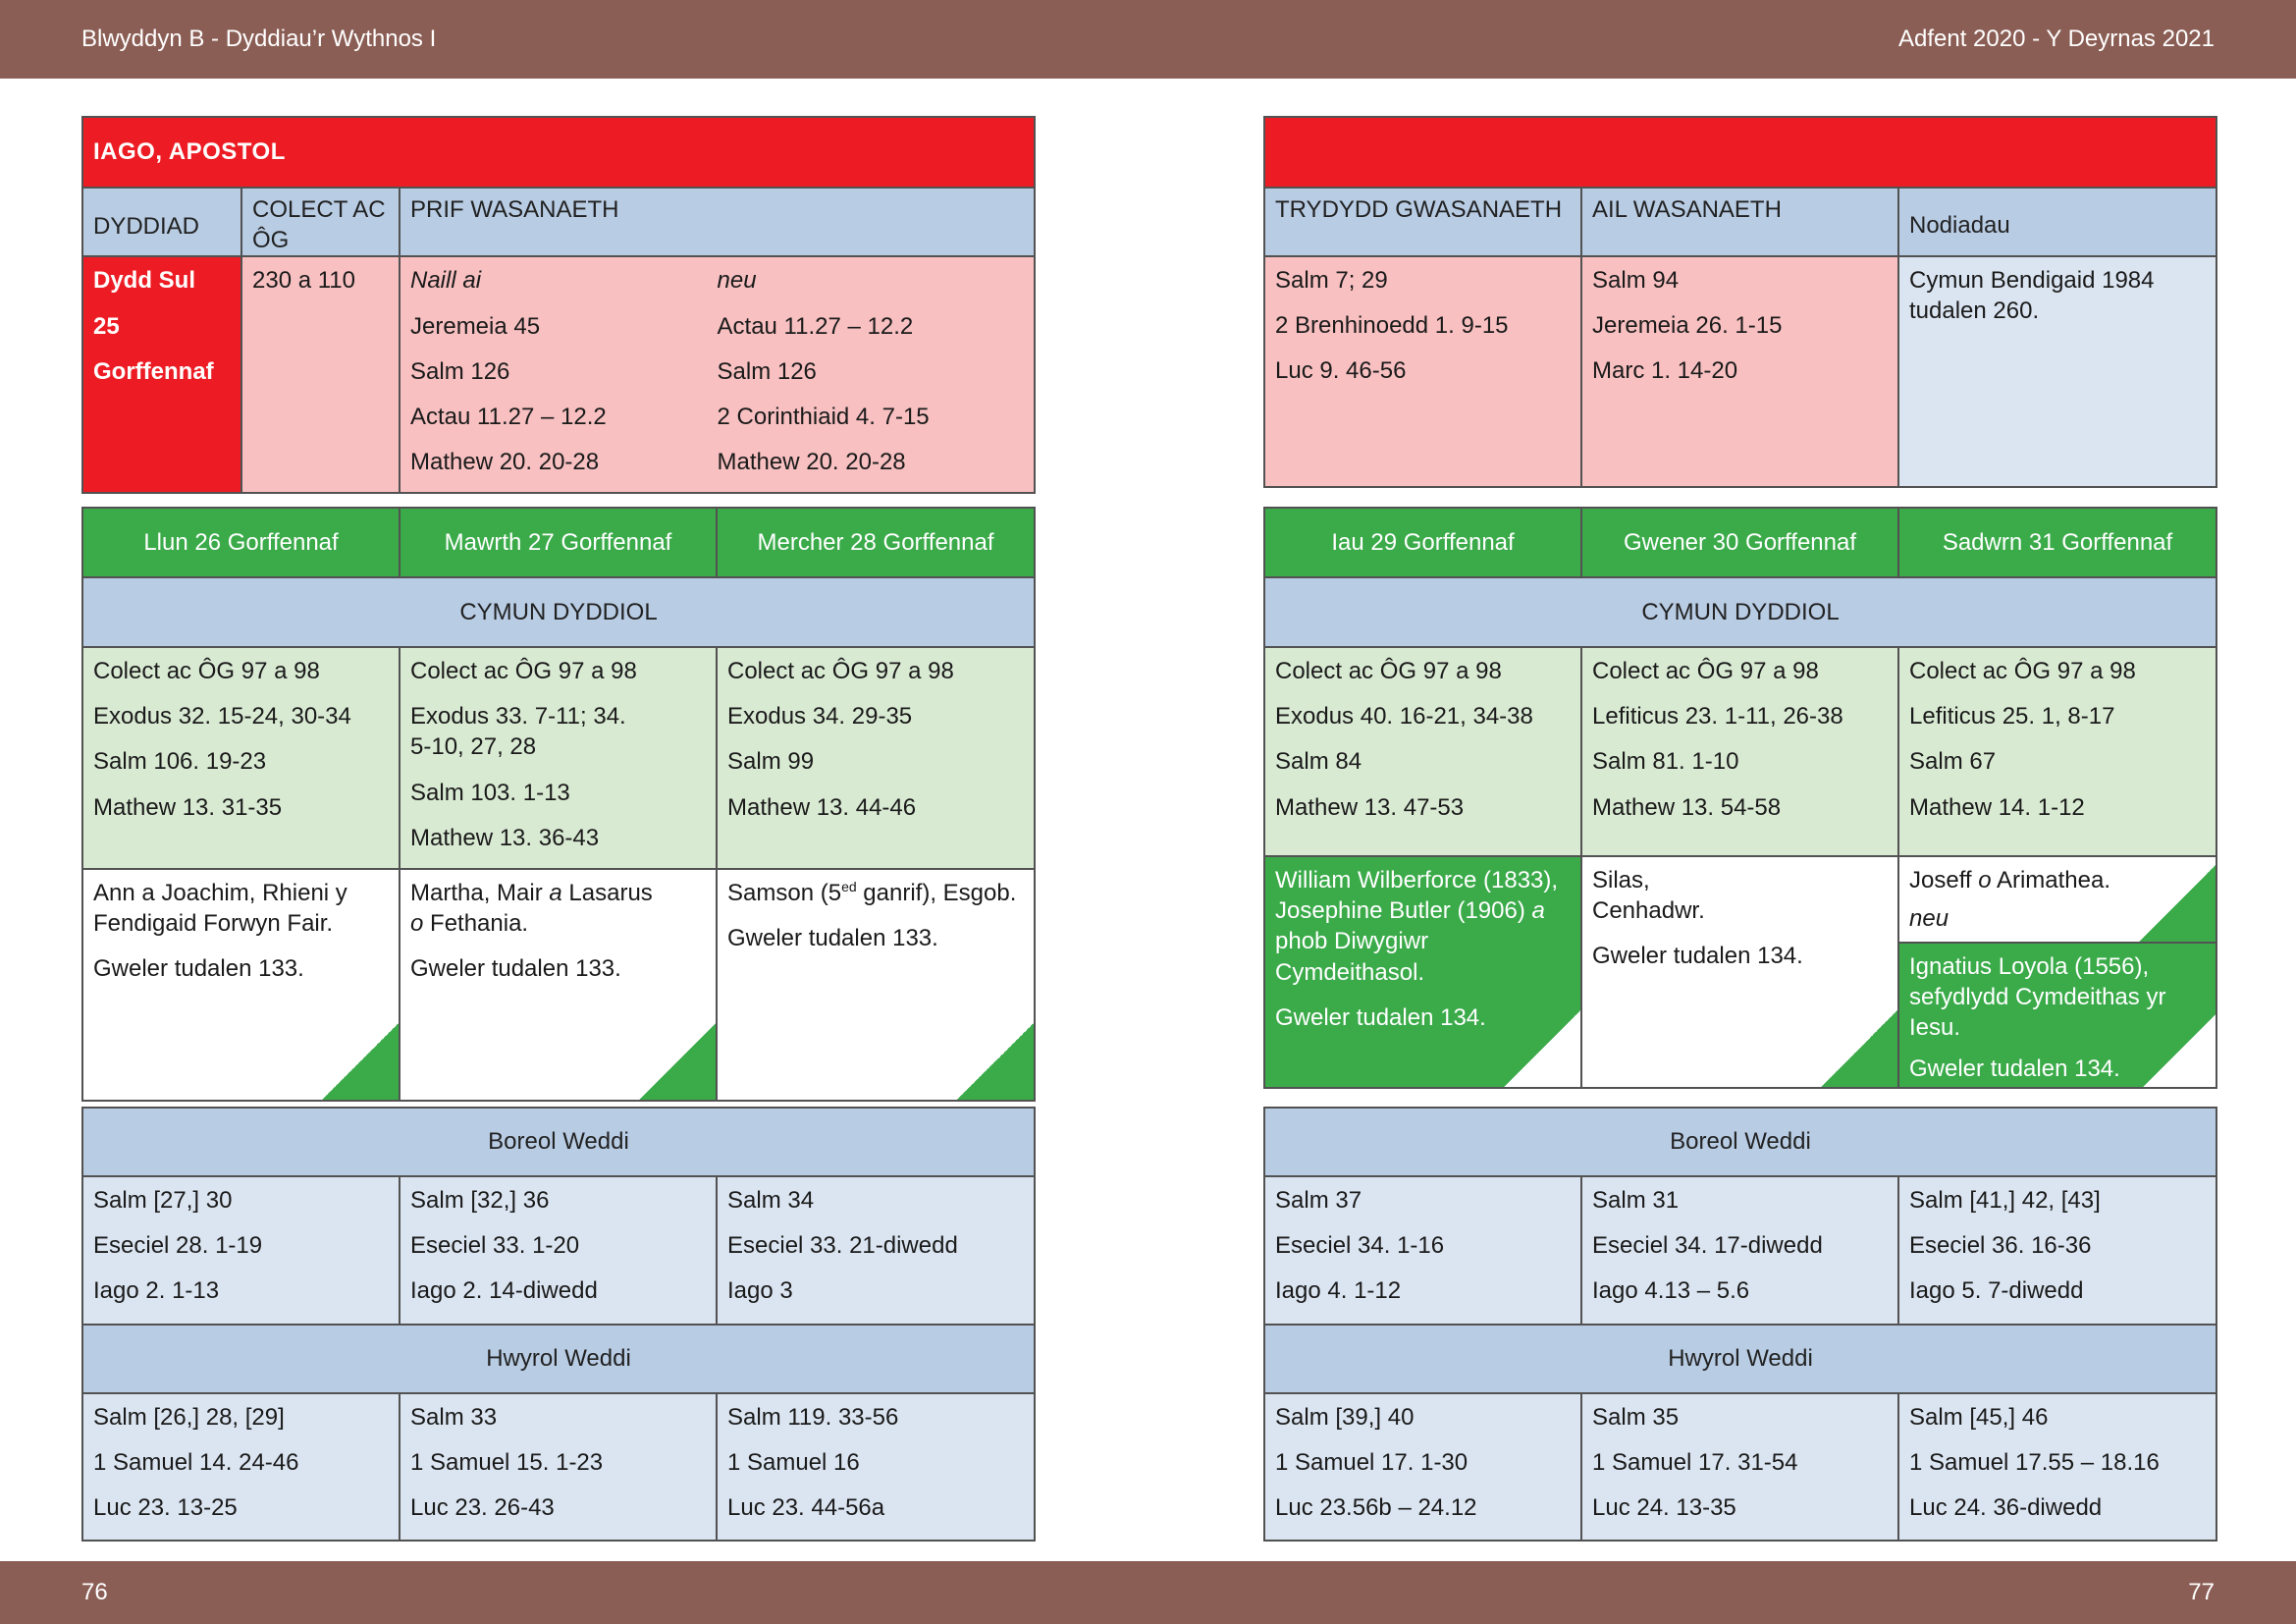  What do you see at coordinates (2057, 222) in the screenshot?
I see `col-header-notes: Nodiadau` at bounding box center [2057, 222].